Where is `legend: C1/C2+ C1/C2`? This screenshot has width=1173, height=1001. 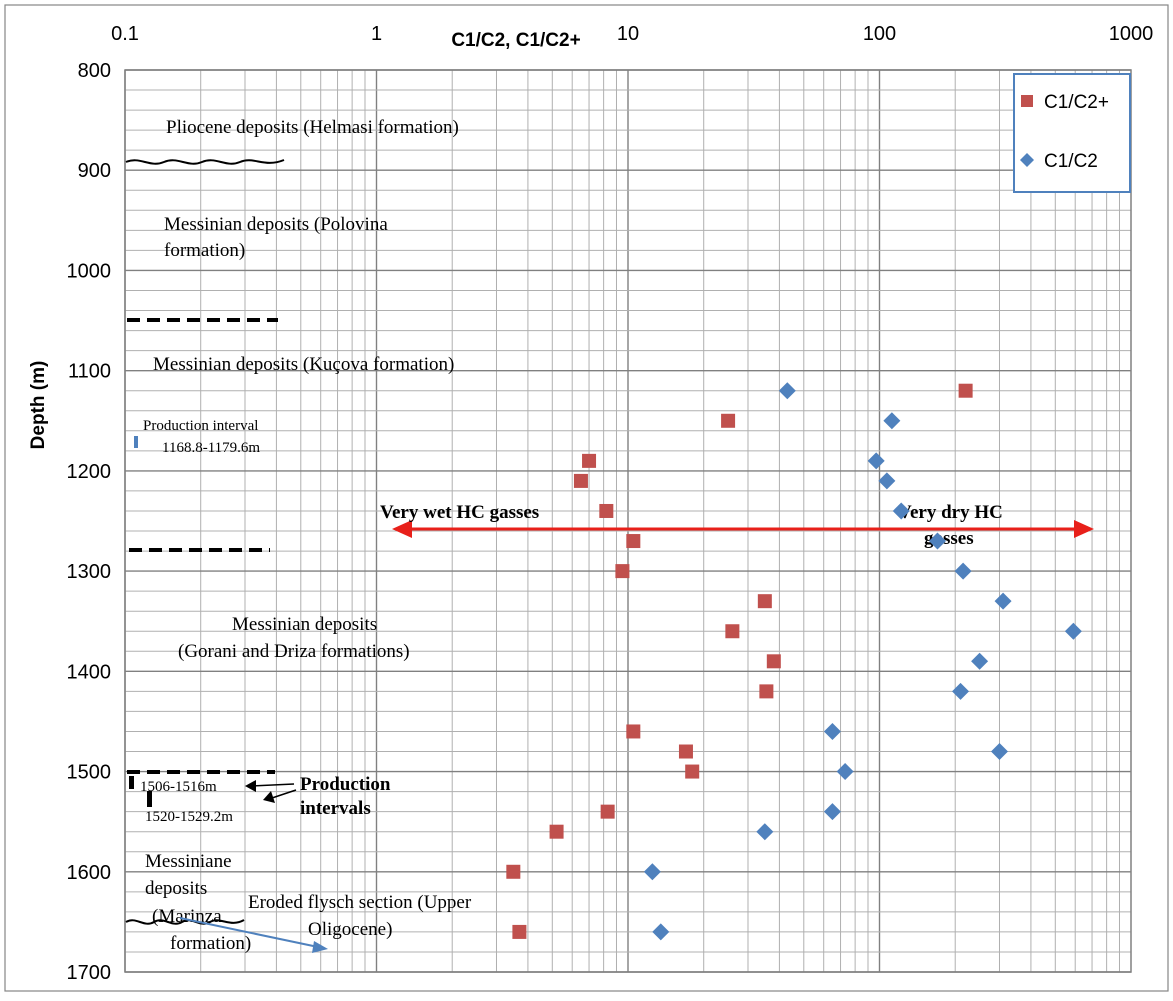
legend: C1/C2+ C1/C2 is located at coordinates (1072, 133).